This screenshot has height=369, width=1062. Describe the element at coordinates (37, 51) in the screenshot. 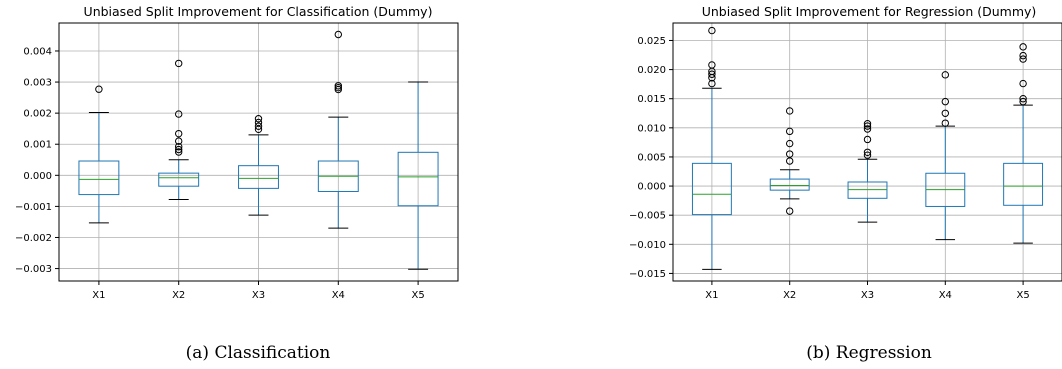

I see `y-tick-label: 0.004` at that location.